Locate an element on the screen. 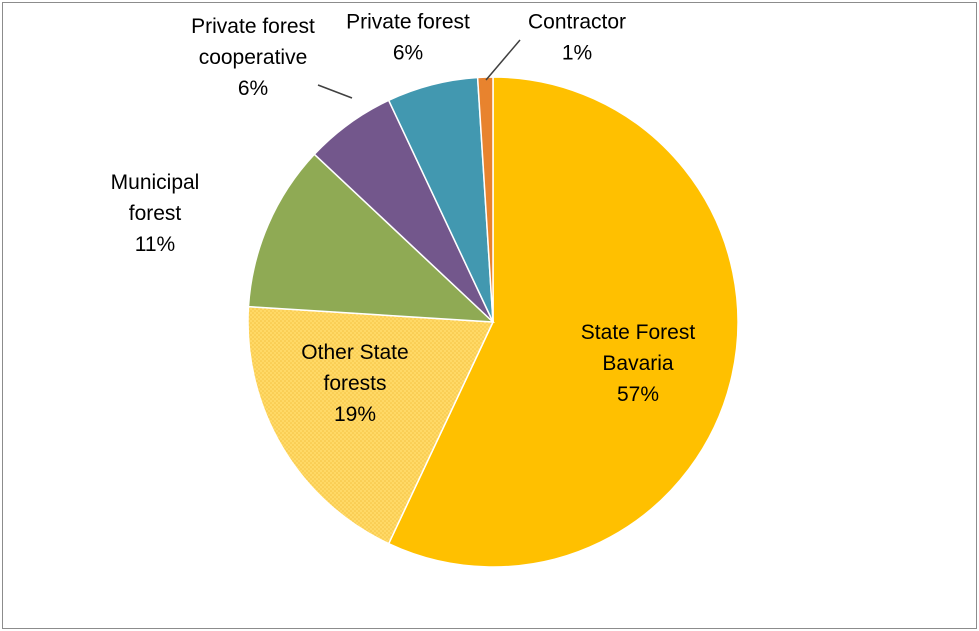 This screenshot has height=631, width=979. pie-slice-contractor is located at coordinates (485, 199).